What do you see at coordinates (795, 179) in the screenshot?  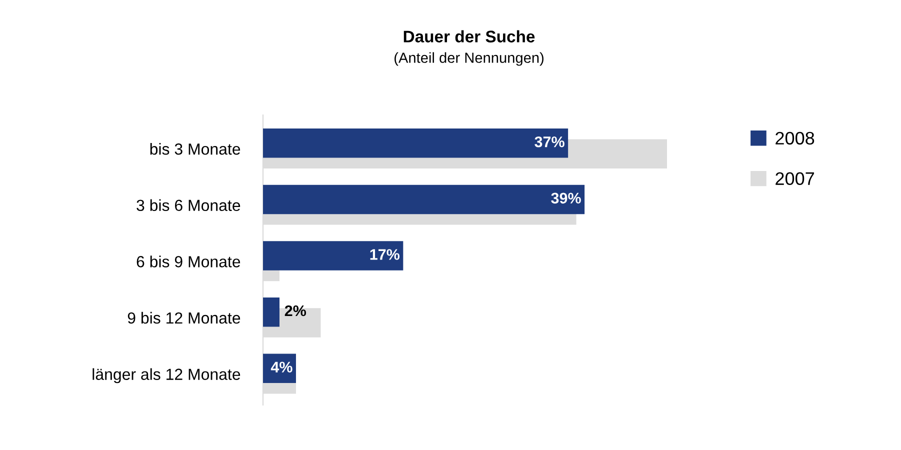 I see `legend-label: 2007` at bounding box center [795, 179].